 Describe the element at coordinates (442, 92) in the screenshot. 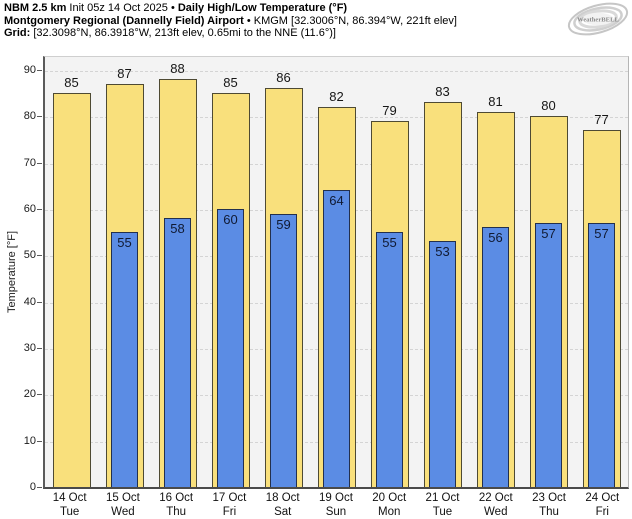

I see `high-value-label: 83` at that location.